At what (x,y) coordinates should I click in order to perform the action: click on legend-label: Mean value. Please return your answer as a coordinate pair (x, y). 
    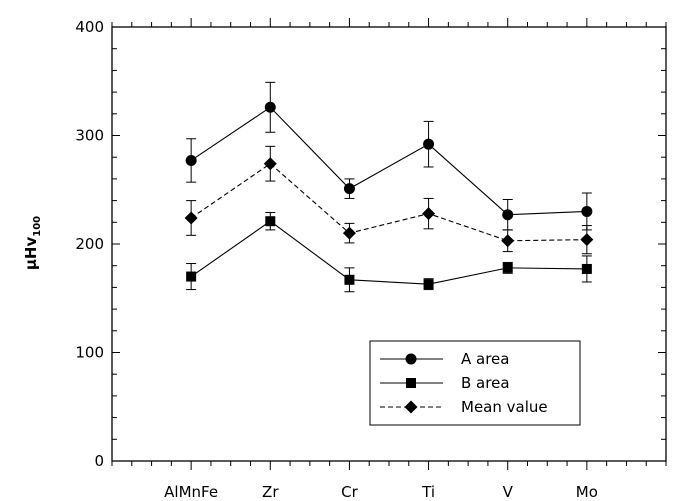
    Looking at the image, I should click on (504, 407).